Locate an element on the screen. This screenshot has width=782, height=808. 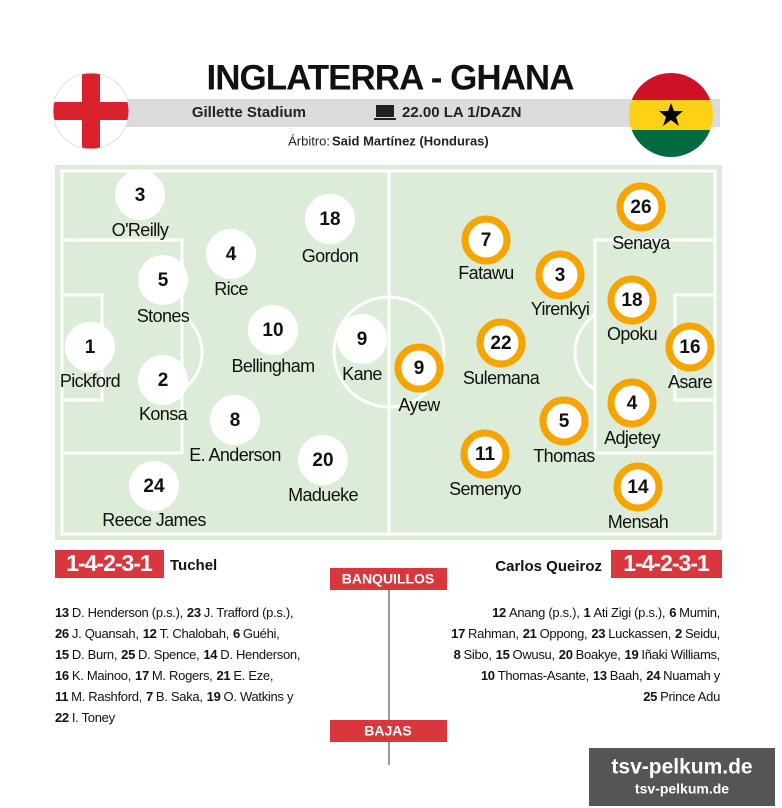
bench-name: J. Trafford (p.s.), is located at coordinates (248, 612).